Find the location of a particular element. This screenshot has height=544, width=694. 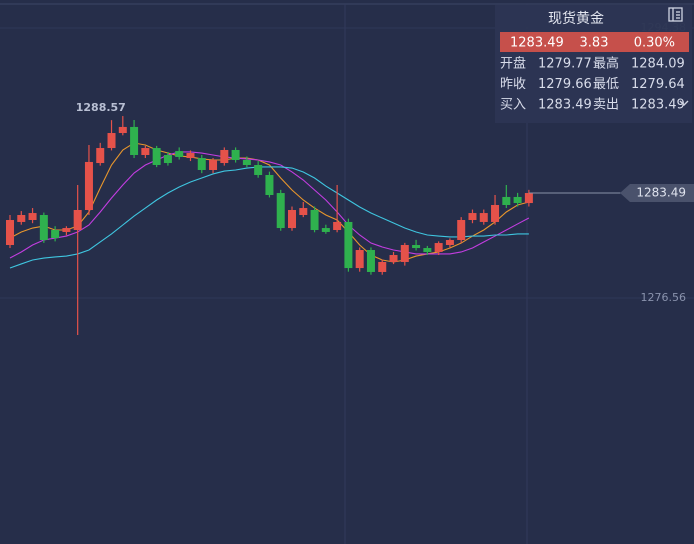

field-label: 昨收 is located at coordinates (513, 84).